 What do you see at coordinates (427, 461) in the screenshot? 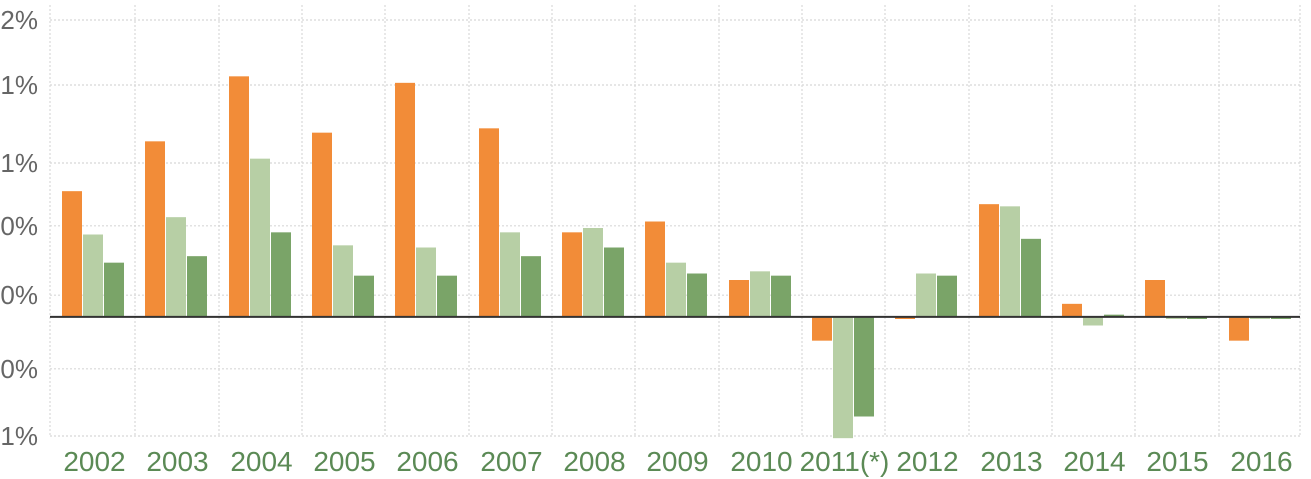
I see `x-tick-label: 2006` at bounding box center [427, 461].